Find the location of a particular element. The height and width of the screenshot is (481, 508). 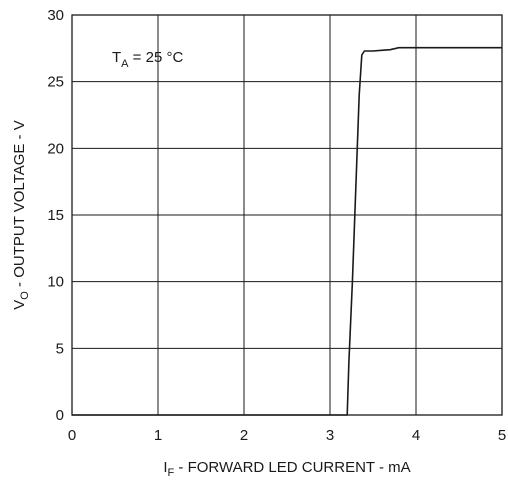

y-tick-label: 5 is located at coordinates (60, 348).